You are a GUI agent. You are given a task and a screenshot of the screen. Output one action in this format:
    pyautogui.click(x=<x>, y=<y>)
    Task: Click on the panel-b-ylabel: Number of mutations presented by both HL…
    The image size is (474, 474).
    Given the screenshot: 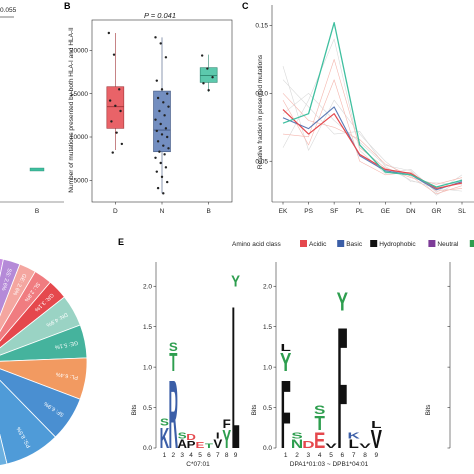 What is the action you would take?
    pyautogui.click(x=71, y=110)
    